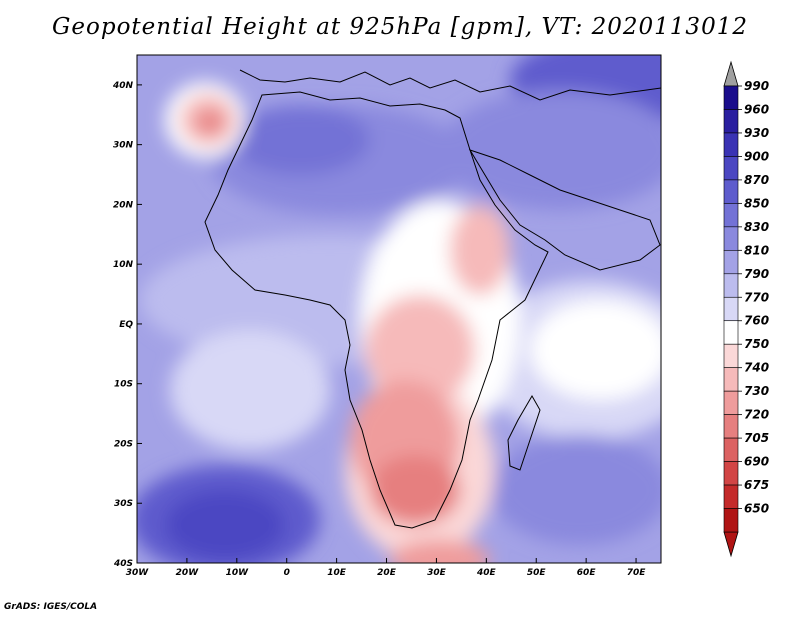 The height and width of the screenshot is (618, 800). Describe the element at coordinates (123, 504) in the screenshot. I see `lat-tick-label: 30S` at that location.